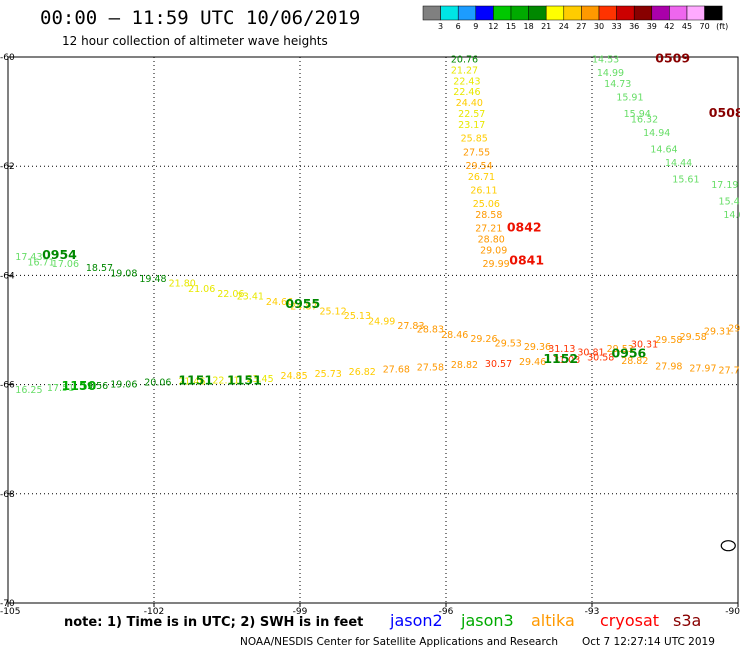 This screenshot has width=740, height=650. Describe the element at coordinates (486, 204) in the screenshot. I see `swh-value: 25.06` at that location.